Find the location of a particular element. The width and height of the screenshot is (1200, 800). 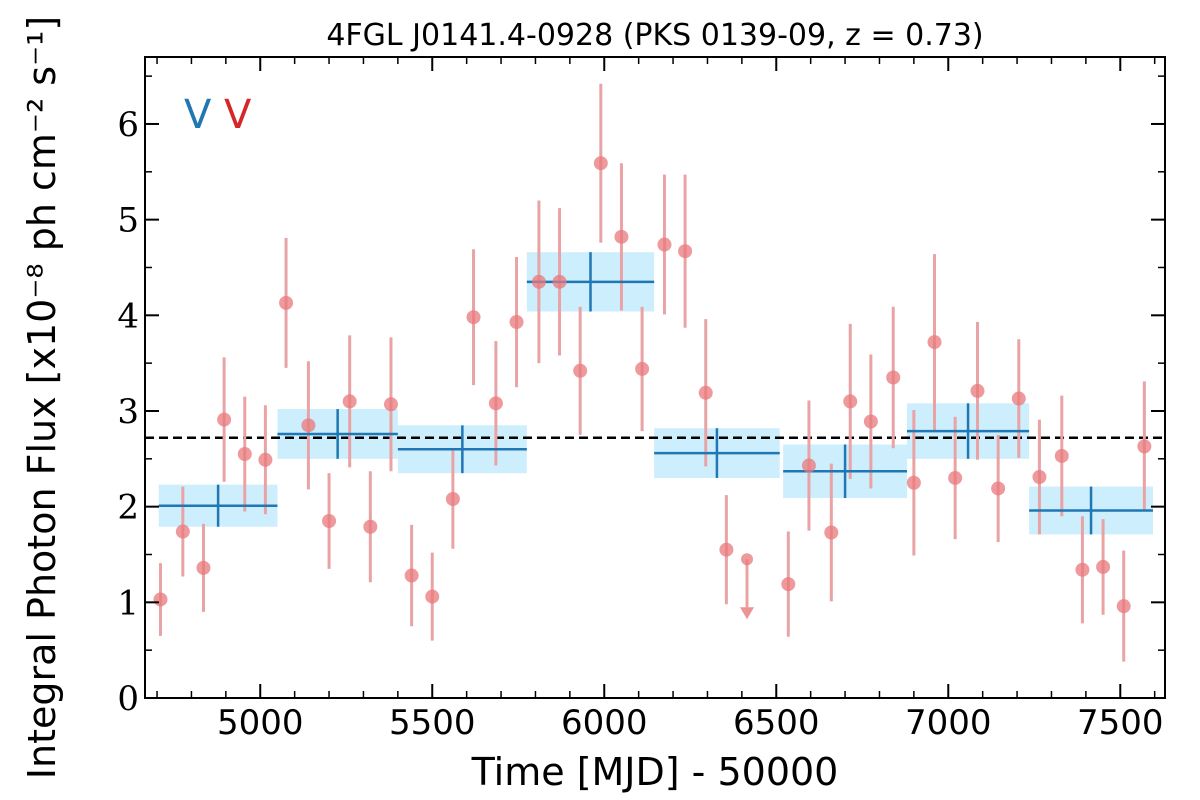

y-tick-label: 3 is located at coordinates (128, 412).